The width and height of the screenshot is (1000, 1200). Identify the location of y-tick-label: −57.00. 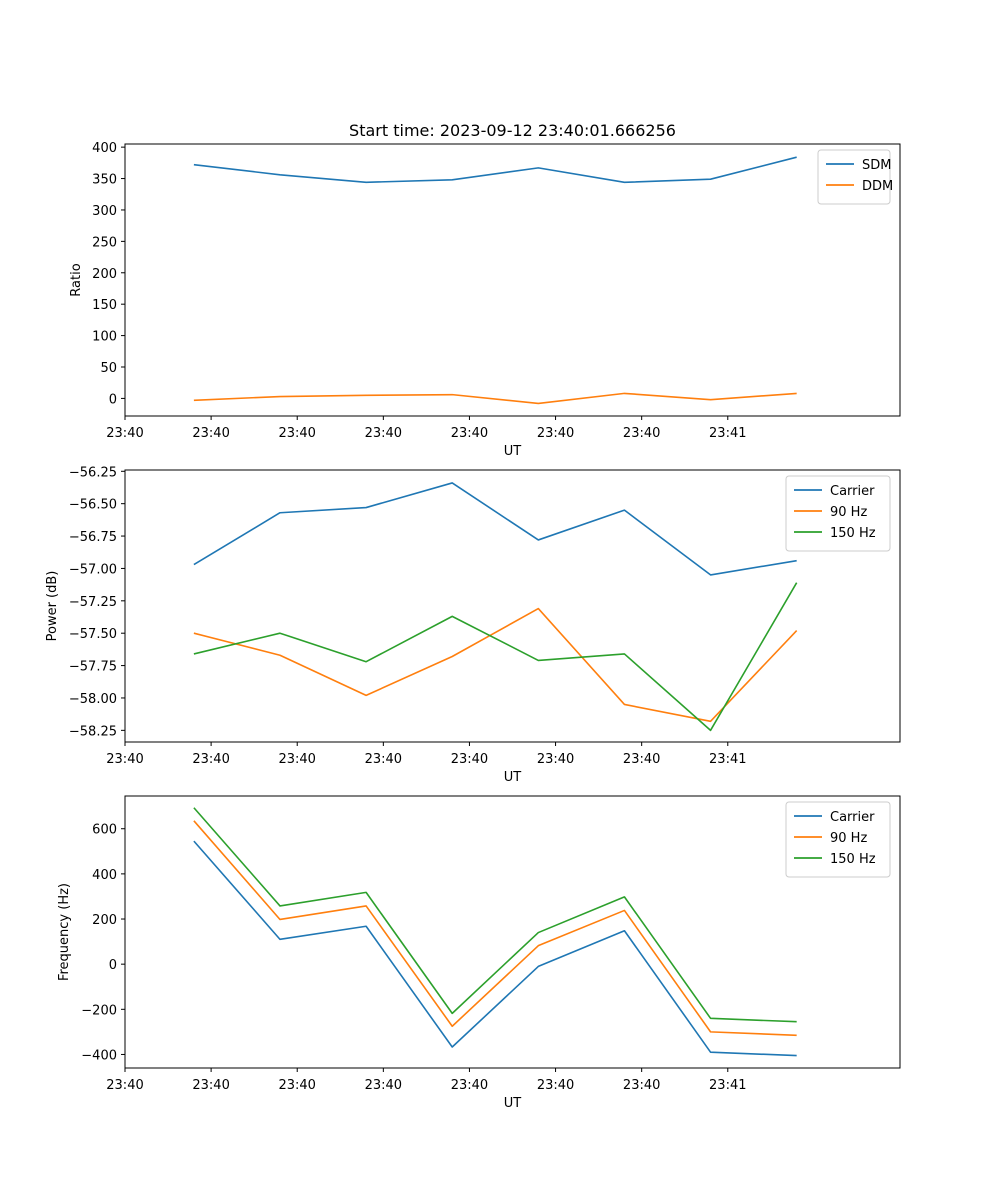
(93, 569).